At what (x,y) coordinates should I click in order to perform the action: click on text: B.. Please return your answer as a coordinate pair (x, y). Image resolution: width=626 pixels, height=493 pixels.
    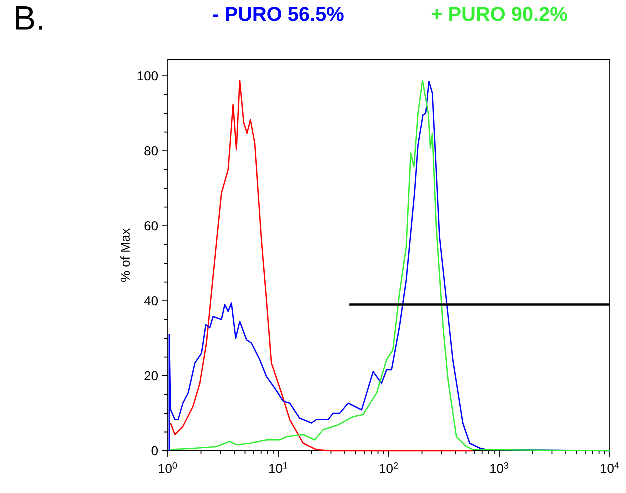
    Looking at the image, I should click on (29, 18).